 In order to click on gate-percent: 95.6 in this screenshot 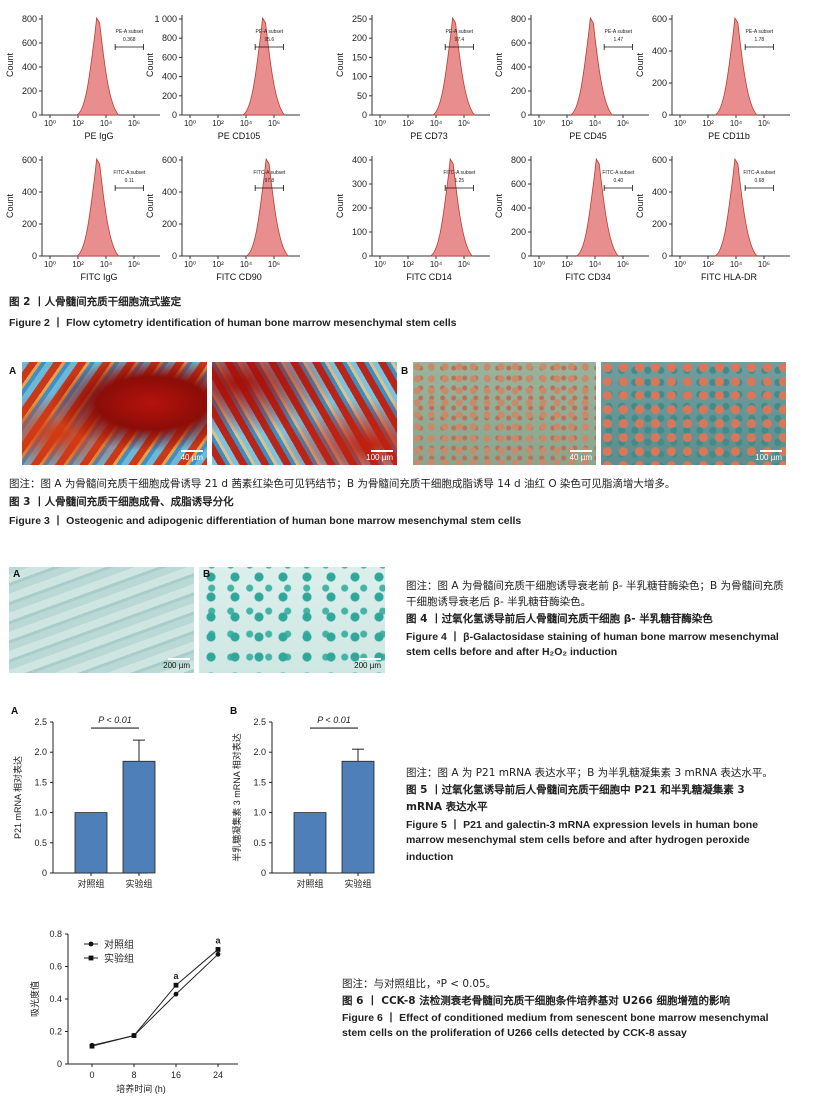, I will do `click(269, 40)`.